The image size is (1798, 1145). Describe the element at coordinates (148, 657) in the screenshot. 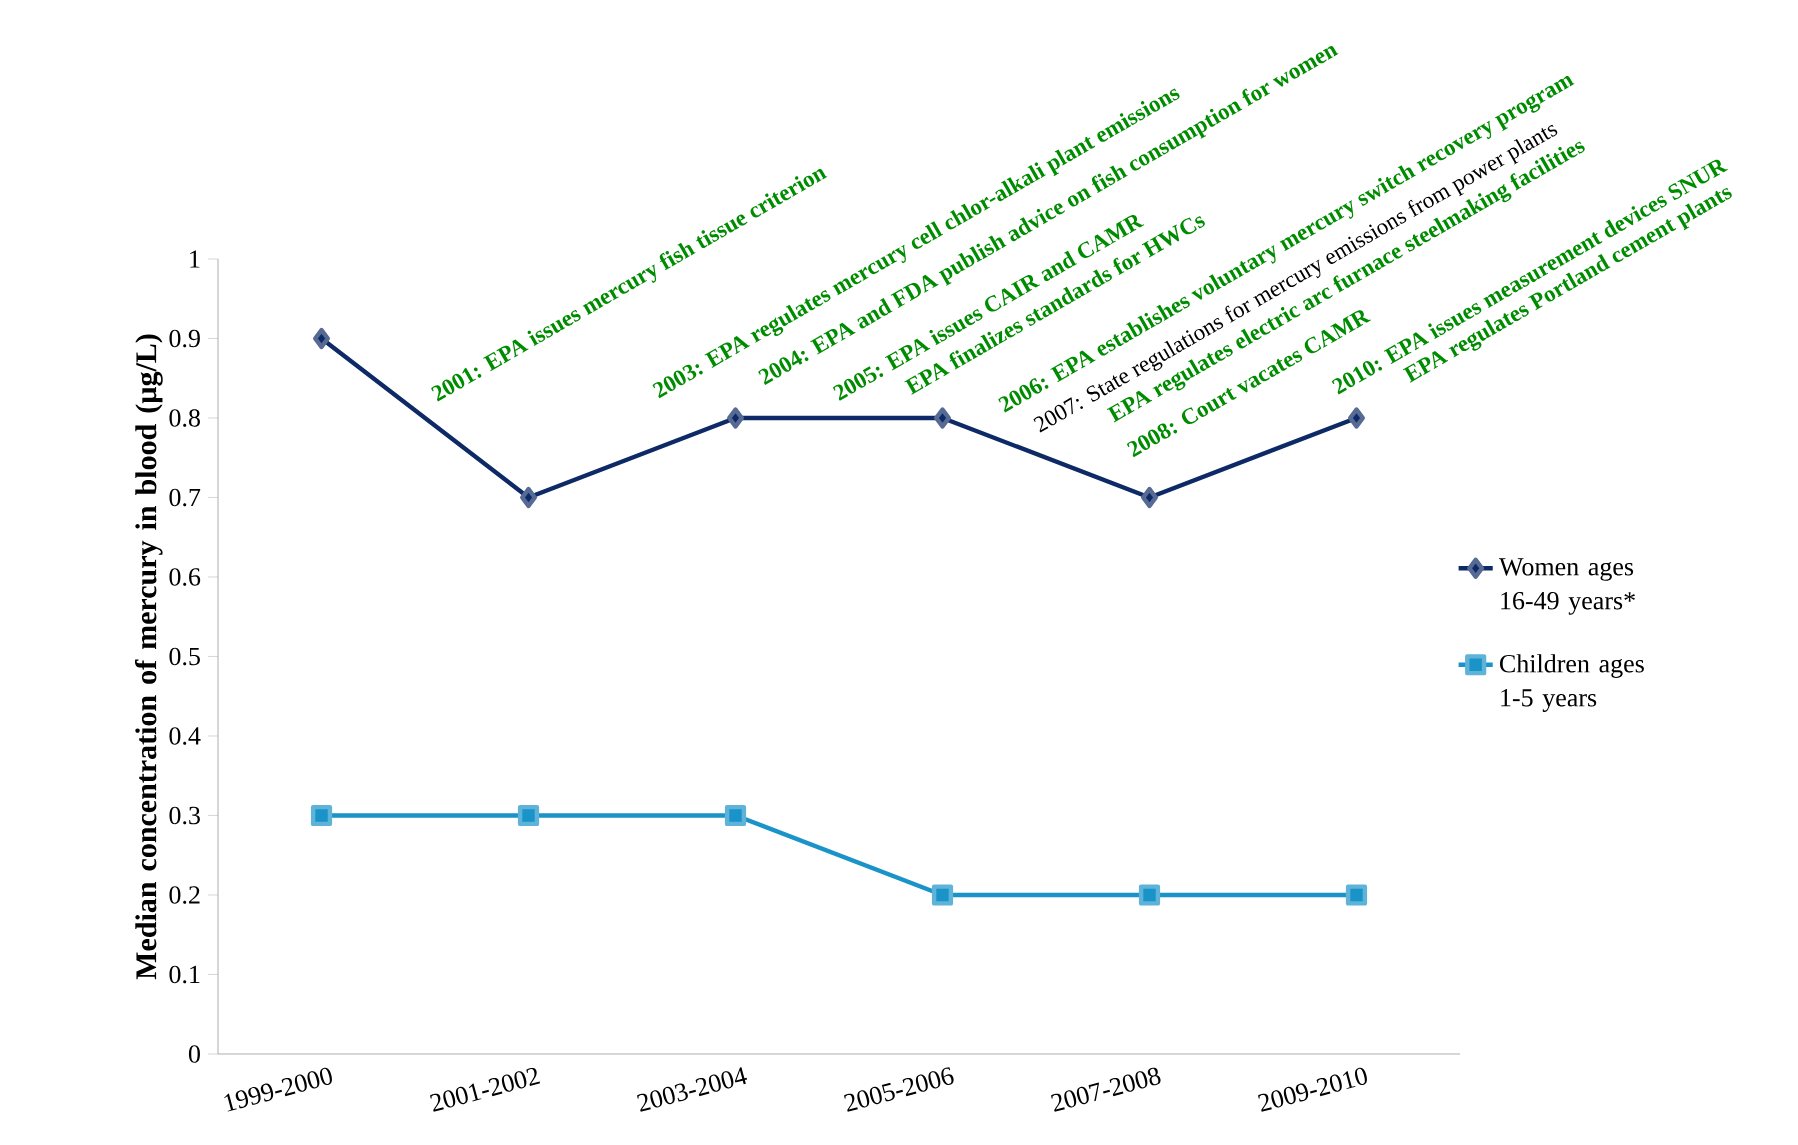

I see `y-axis-title: Median concentration of mercury in blood (µg/L)` at that location.